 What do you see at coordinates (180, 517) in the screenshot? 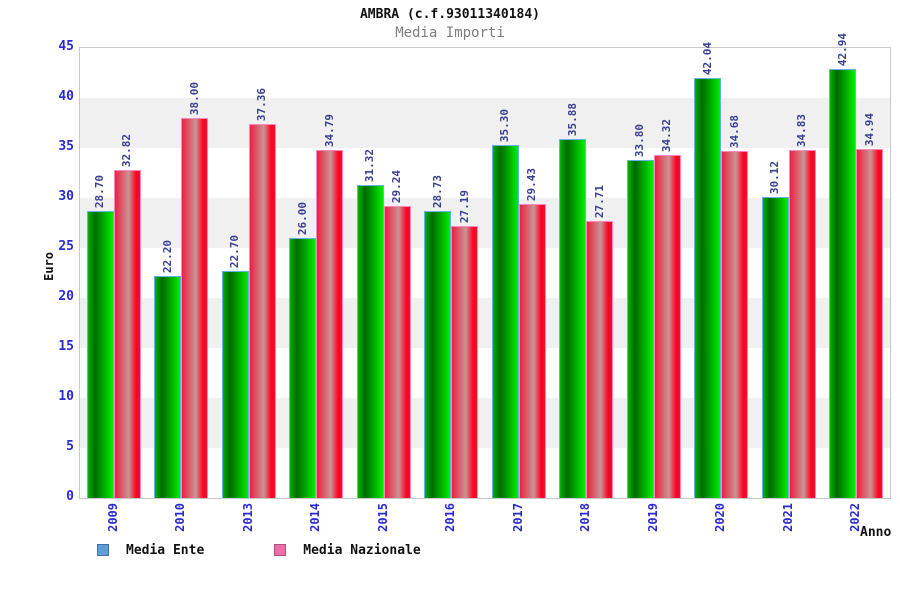
I see `x-tick-2010: 2010` at bounding box center [180, 517].